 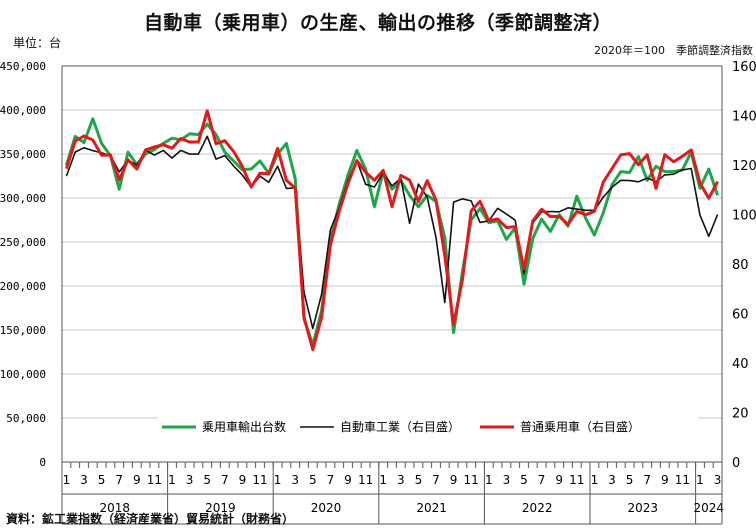 I want to click on left-axis-unit-label: 単位：台, so click(x=37, y=43).